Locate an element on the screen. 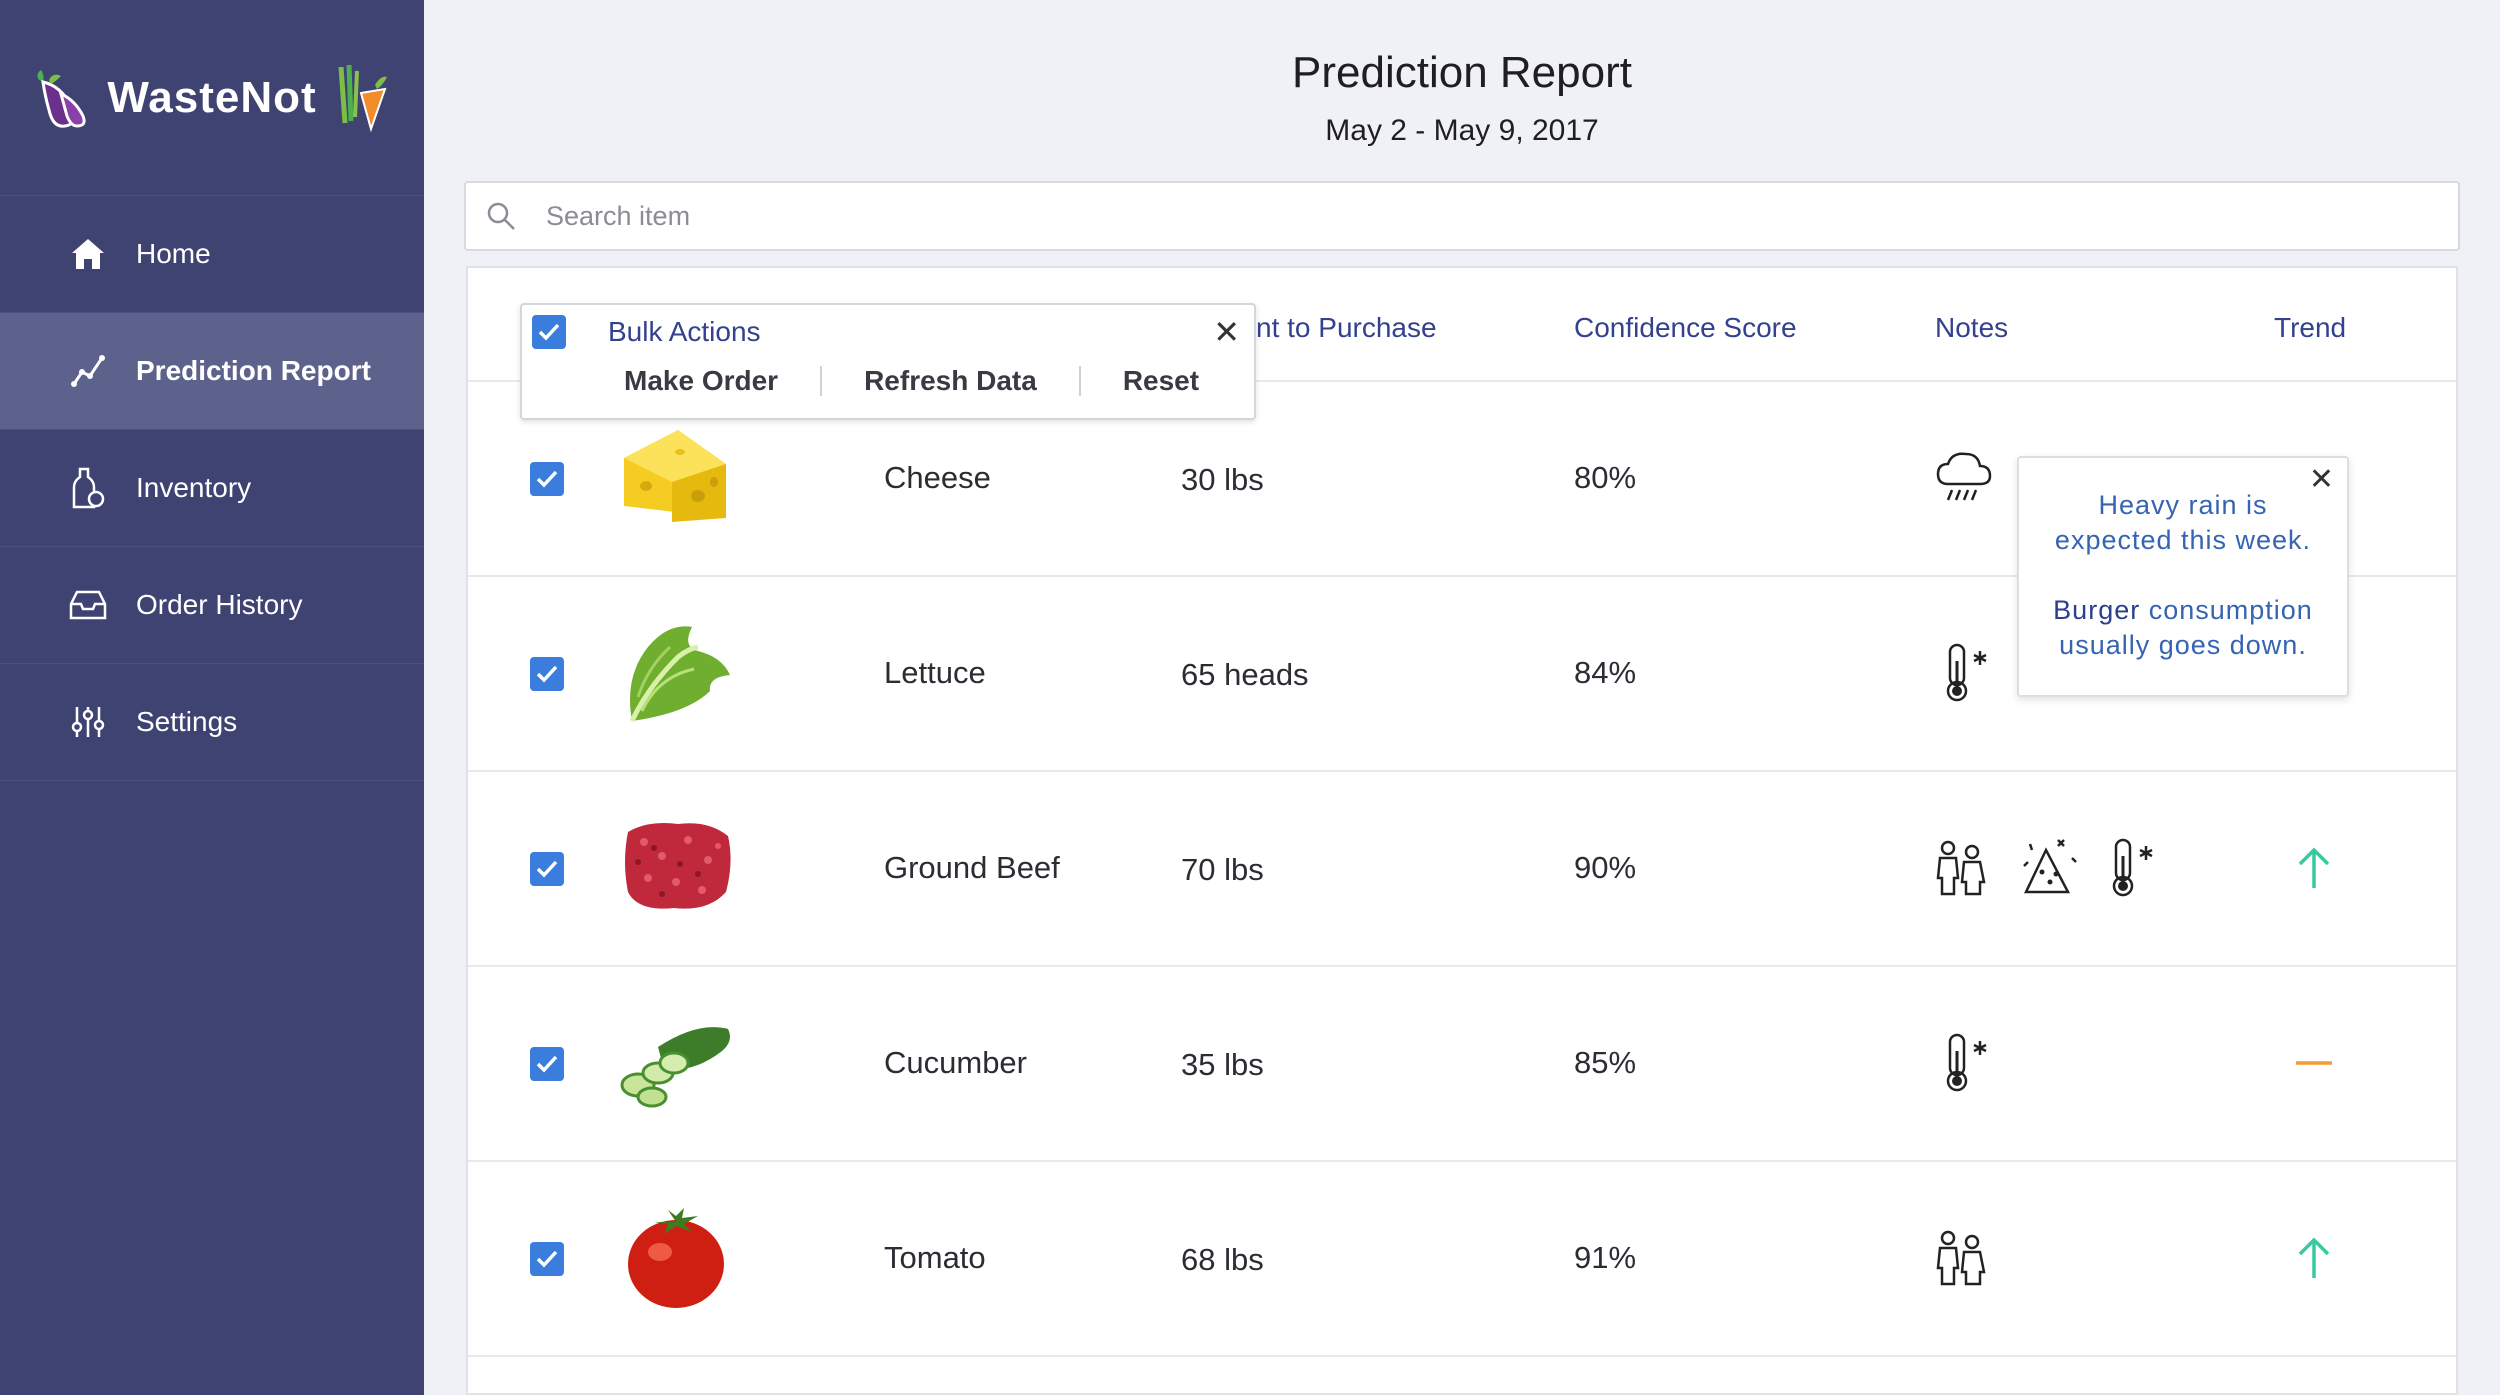 Image resolution: width=2500 pixels, height=1395 pixels. tooltip-item-name: Burger is located at coordinates (2097, 610).